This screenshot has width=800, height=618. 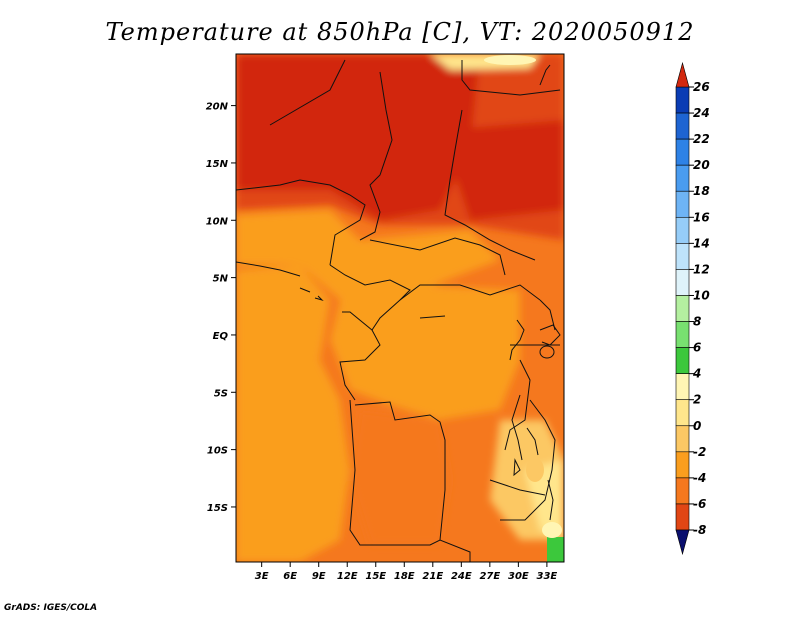 What do you see at coordinates (699, 452) in the screenshot?
I see `colorbar-label: -2` at bounding box center [699, 452].